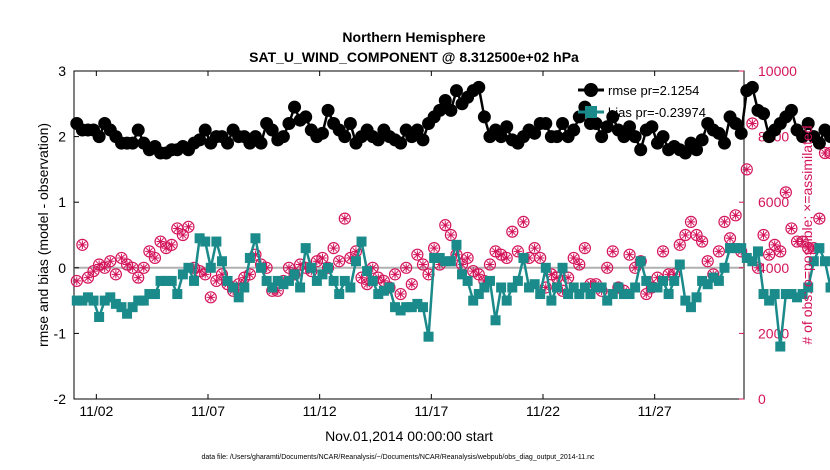  What do you see at coordinates (208, 411) in the screenshot?
I see `x-tick-label: 11/07` at bounding box center [208, 411].